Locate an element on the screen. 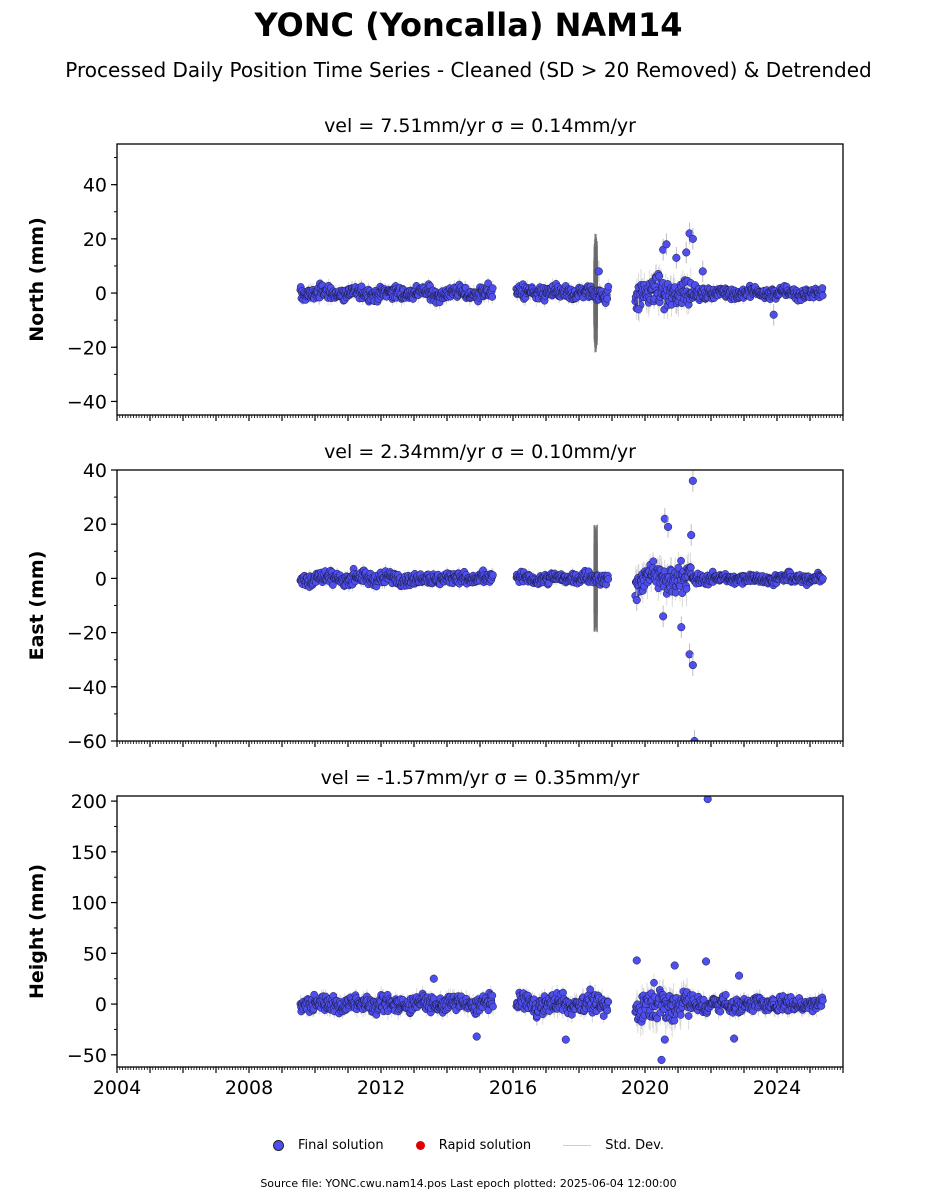  panel-title: vel = 7.51mm/yr σ = 0.14mm/yr is located at coordinates (480, 126).